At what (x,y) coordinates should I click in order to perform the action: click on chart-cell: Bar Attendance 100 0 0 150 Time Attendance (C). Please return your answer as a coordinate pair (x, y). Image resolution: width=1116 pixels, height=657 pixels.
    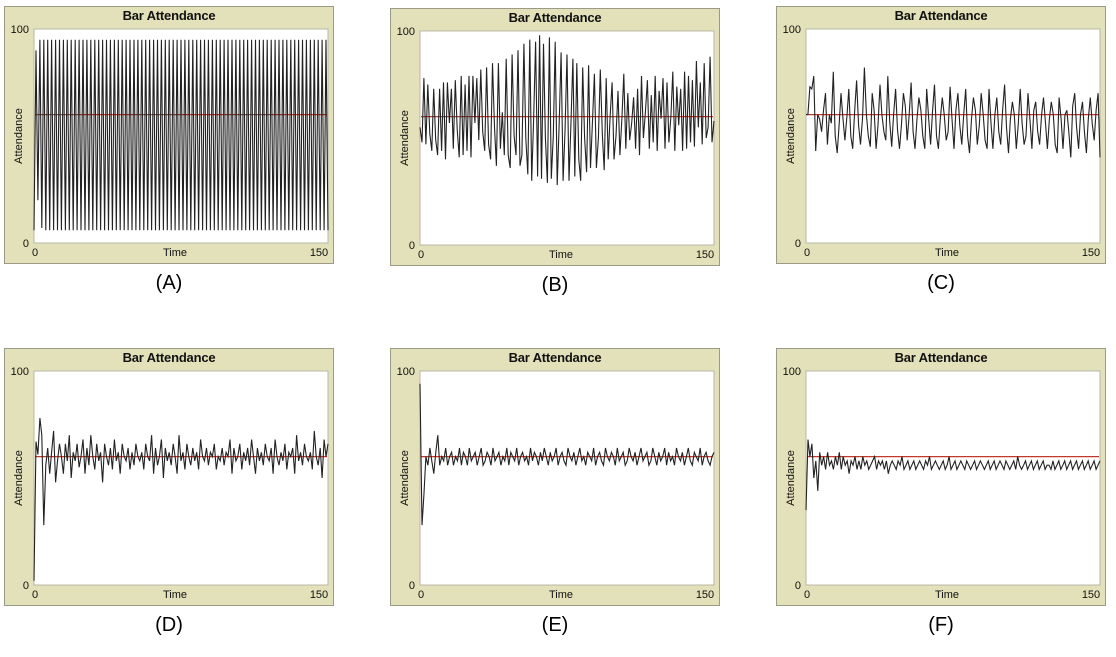
    Looking at the image, I should click on (943, 156).